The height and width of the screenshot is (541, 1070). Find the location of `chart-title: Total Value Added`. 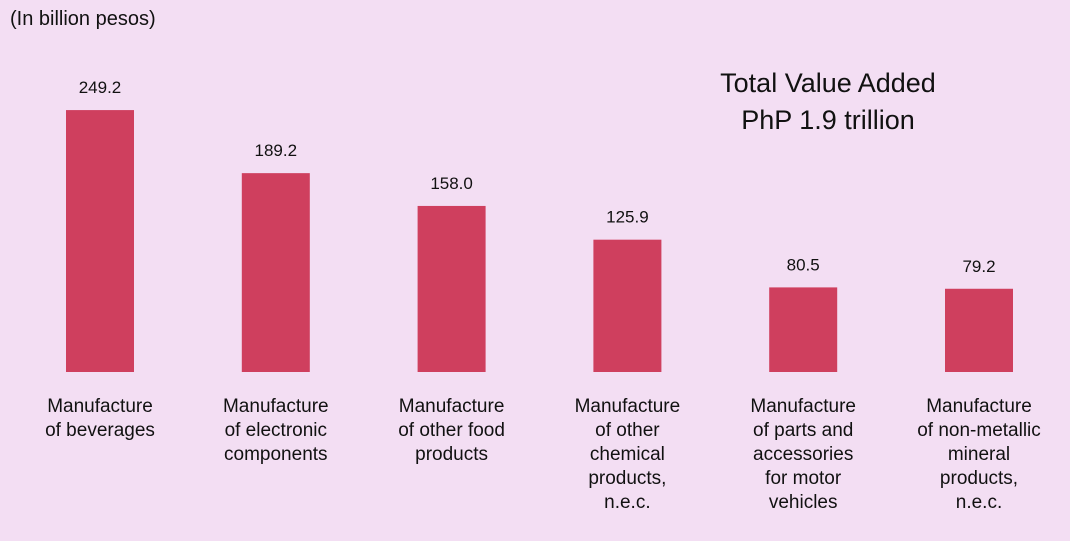

chart-title: Total Value Added is located at coordinates (828, 83).